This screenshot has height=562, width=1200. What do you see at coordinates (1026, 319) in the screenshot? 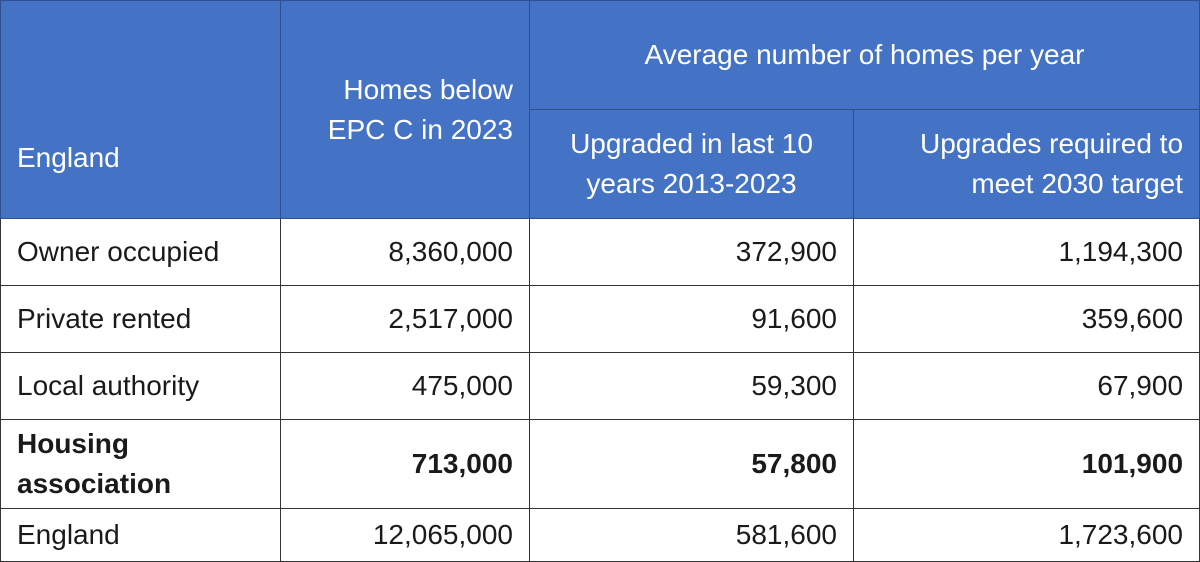
I see `cell-upgrades-required-2030: 359,600` at bounding box center [1026, 319].